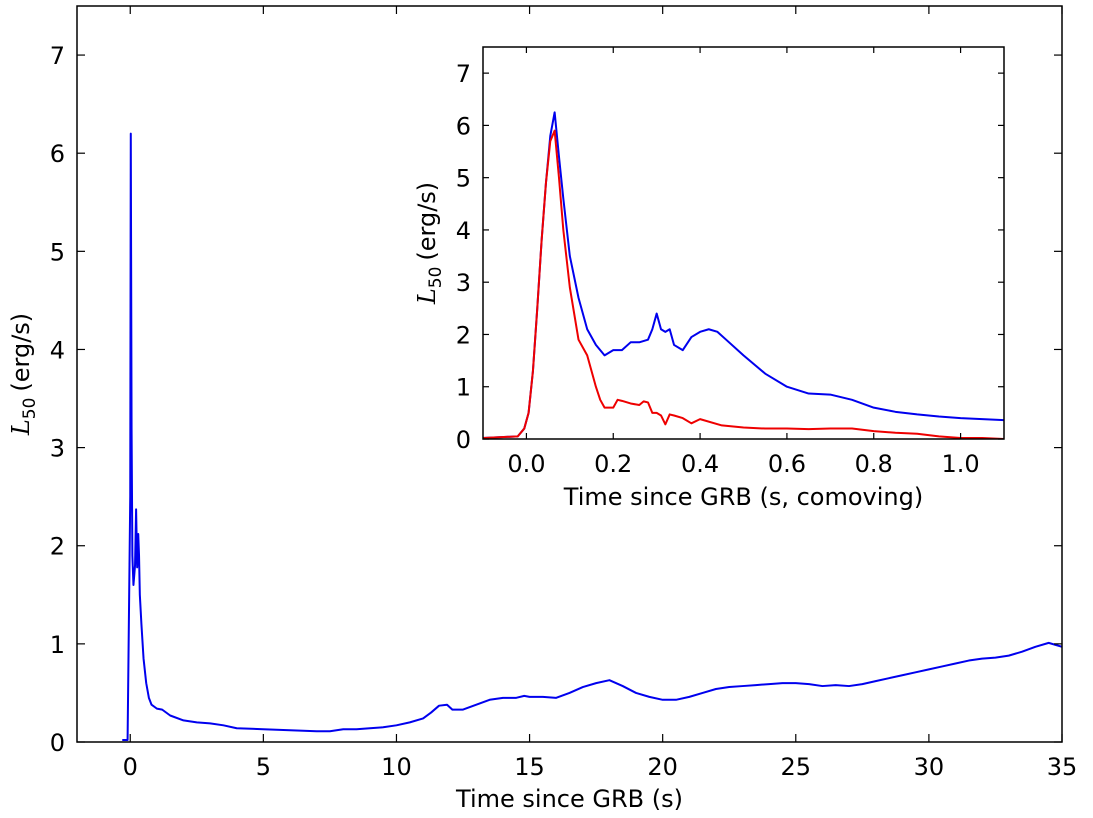 This screenshot has width=1093, height=818. What do you see at coordinates (463, 283) in the screenshot?
I see `inset-y-tick-label: 3` at bounding box center [463, 283].